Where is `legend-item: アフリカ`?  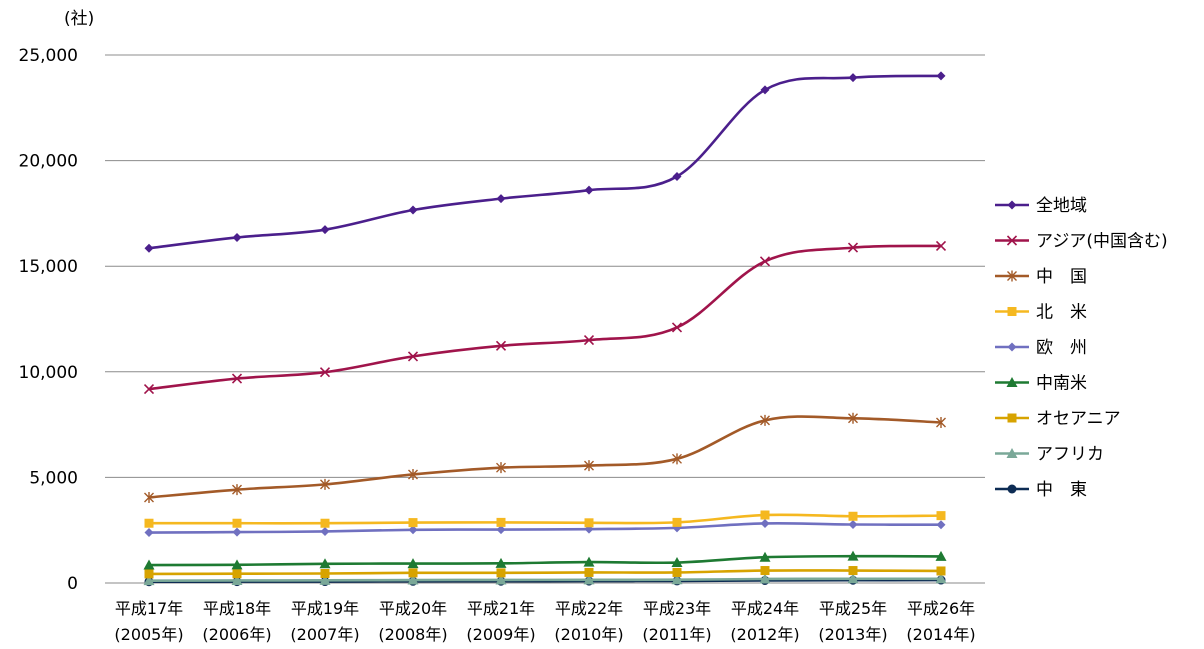 legend-item: アフリカ is located at coordinates (1049, 455).